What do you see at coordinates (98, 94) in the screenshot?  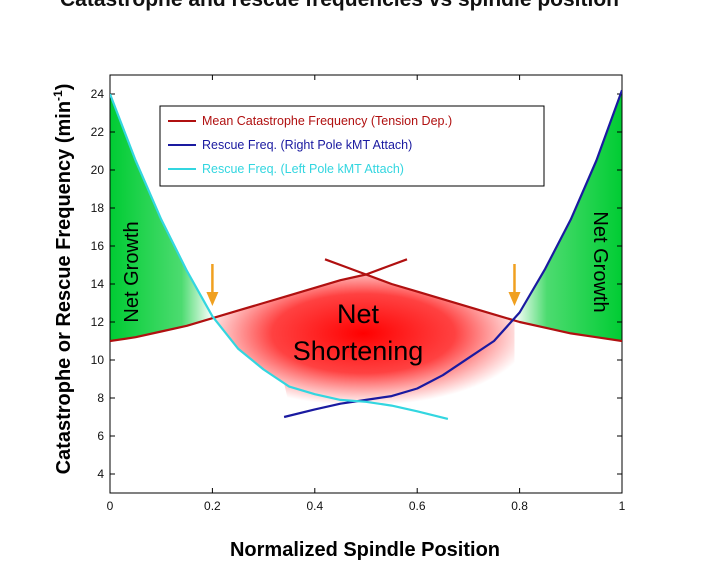 I see `y-tick-label: 24` at bounding box center [98, 94].